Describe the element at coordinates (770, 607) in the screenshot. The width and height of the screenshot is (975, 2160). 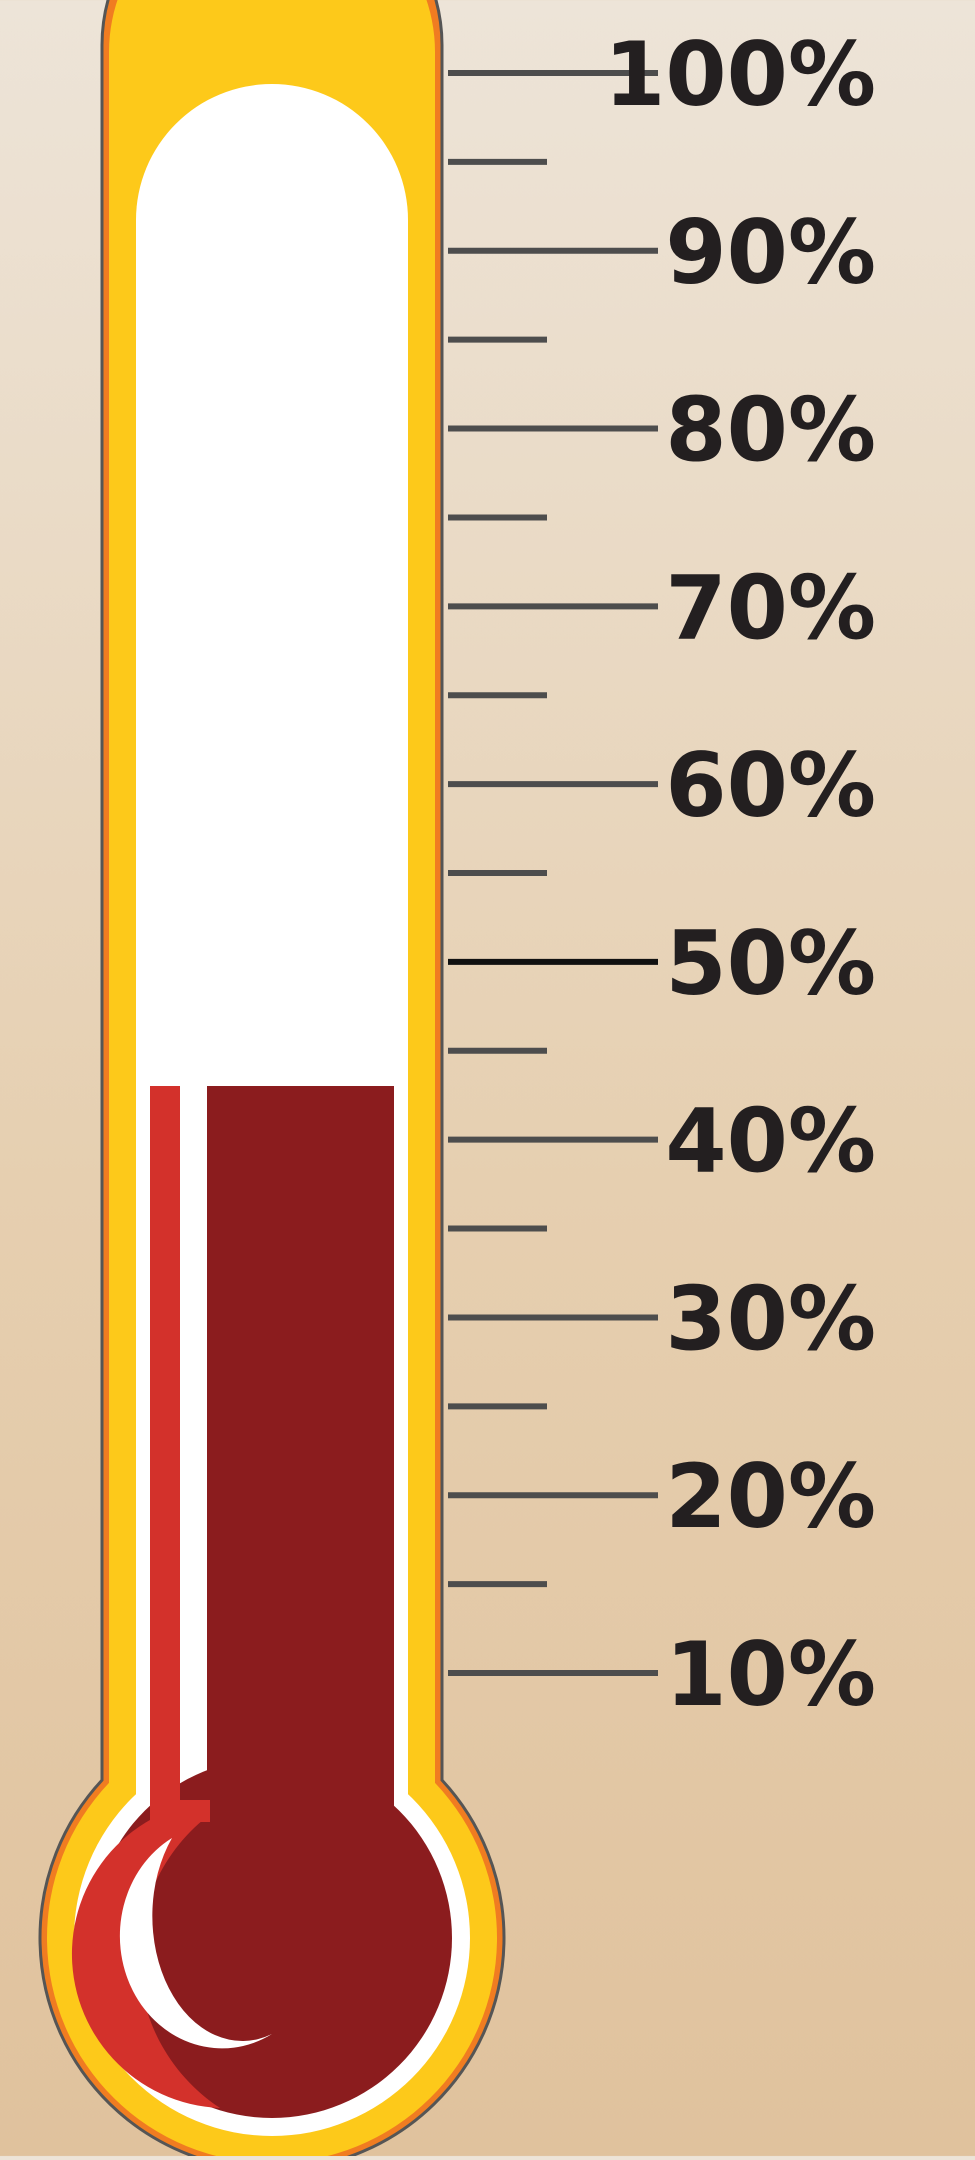
I see `tick-label-70: 70%` at that location.